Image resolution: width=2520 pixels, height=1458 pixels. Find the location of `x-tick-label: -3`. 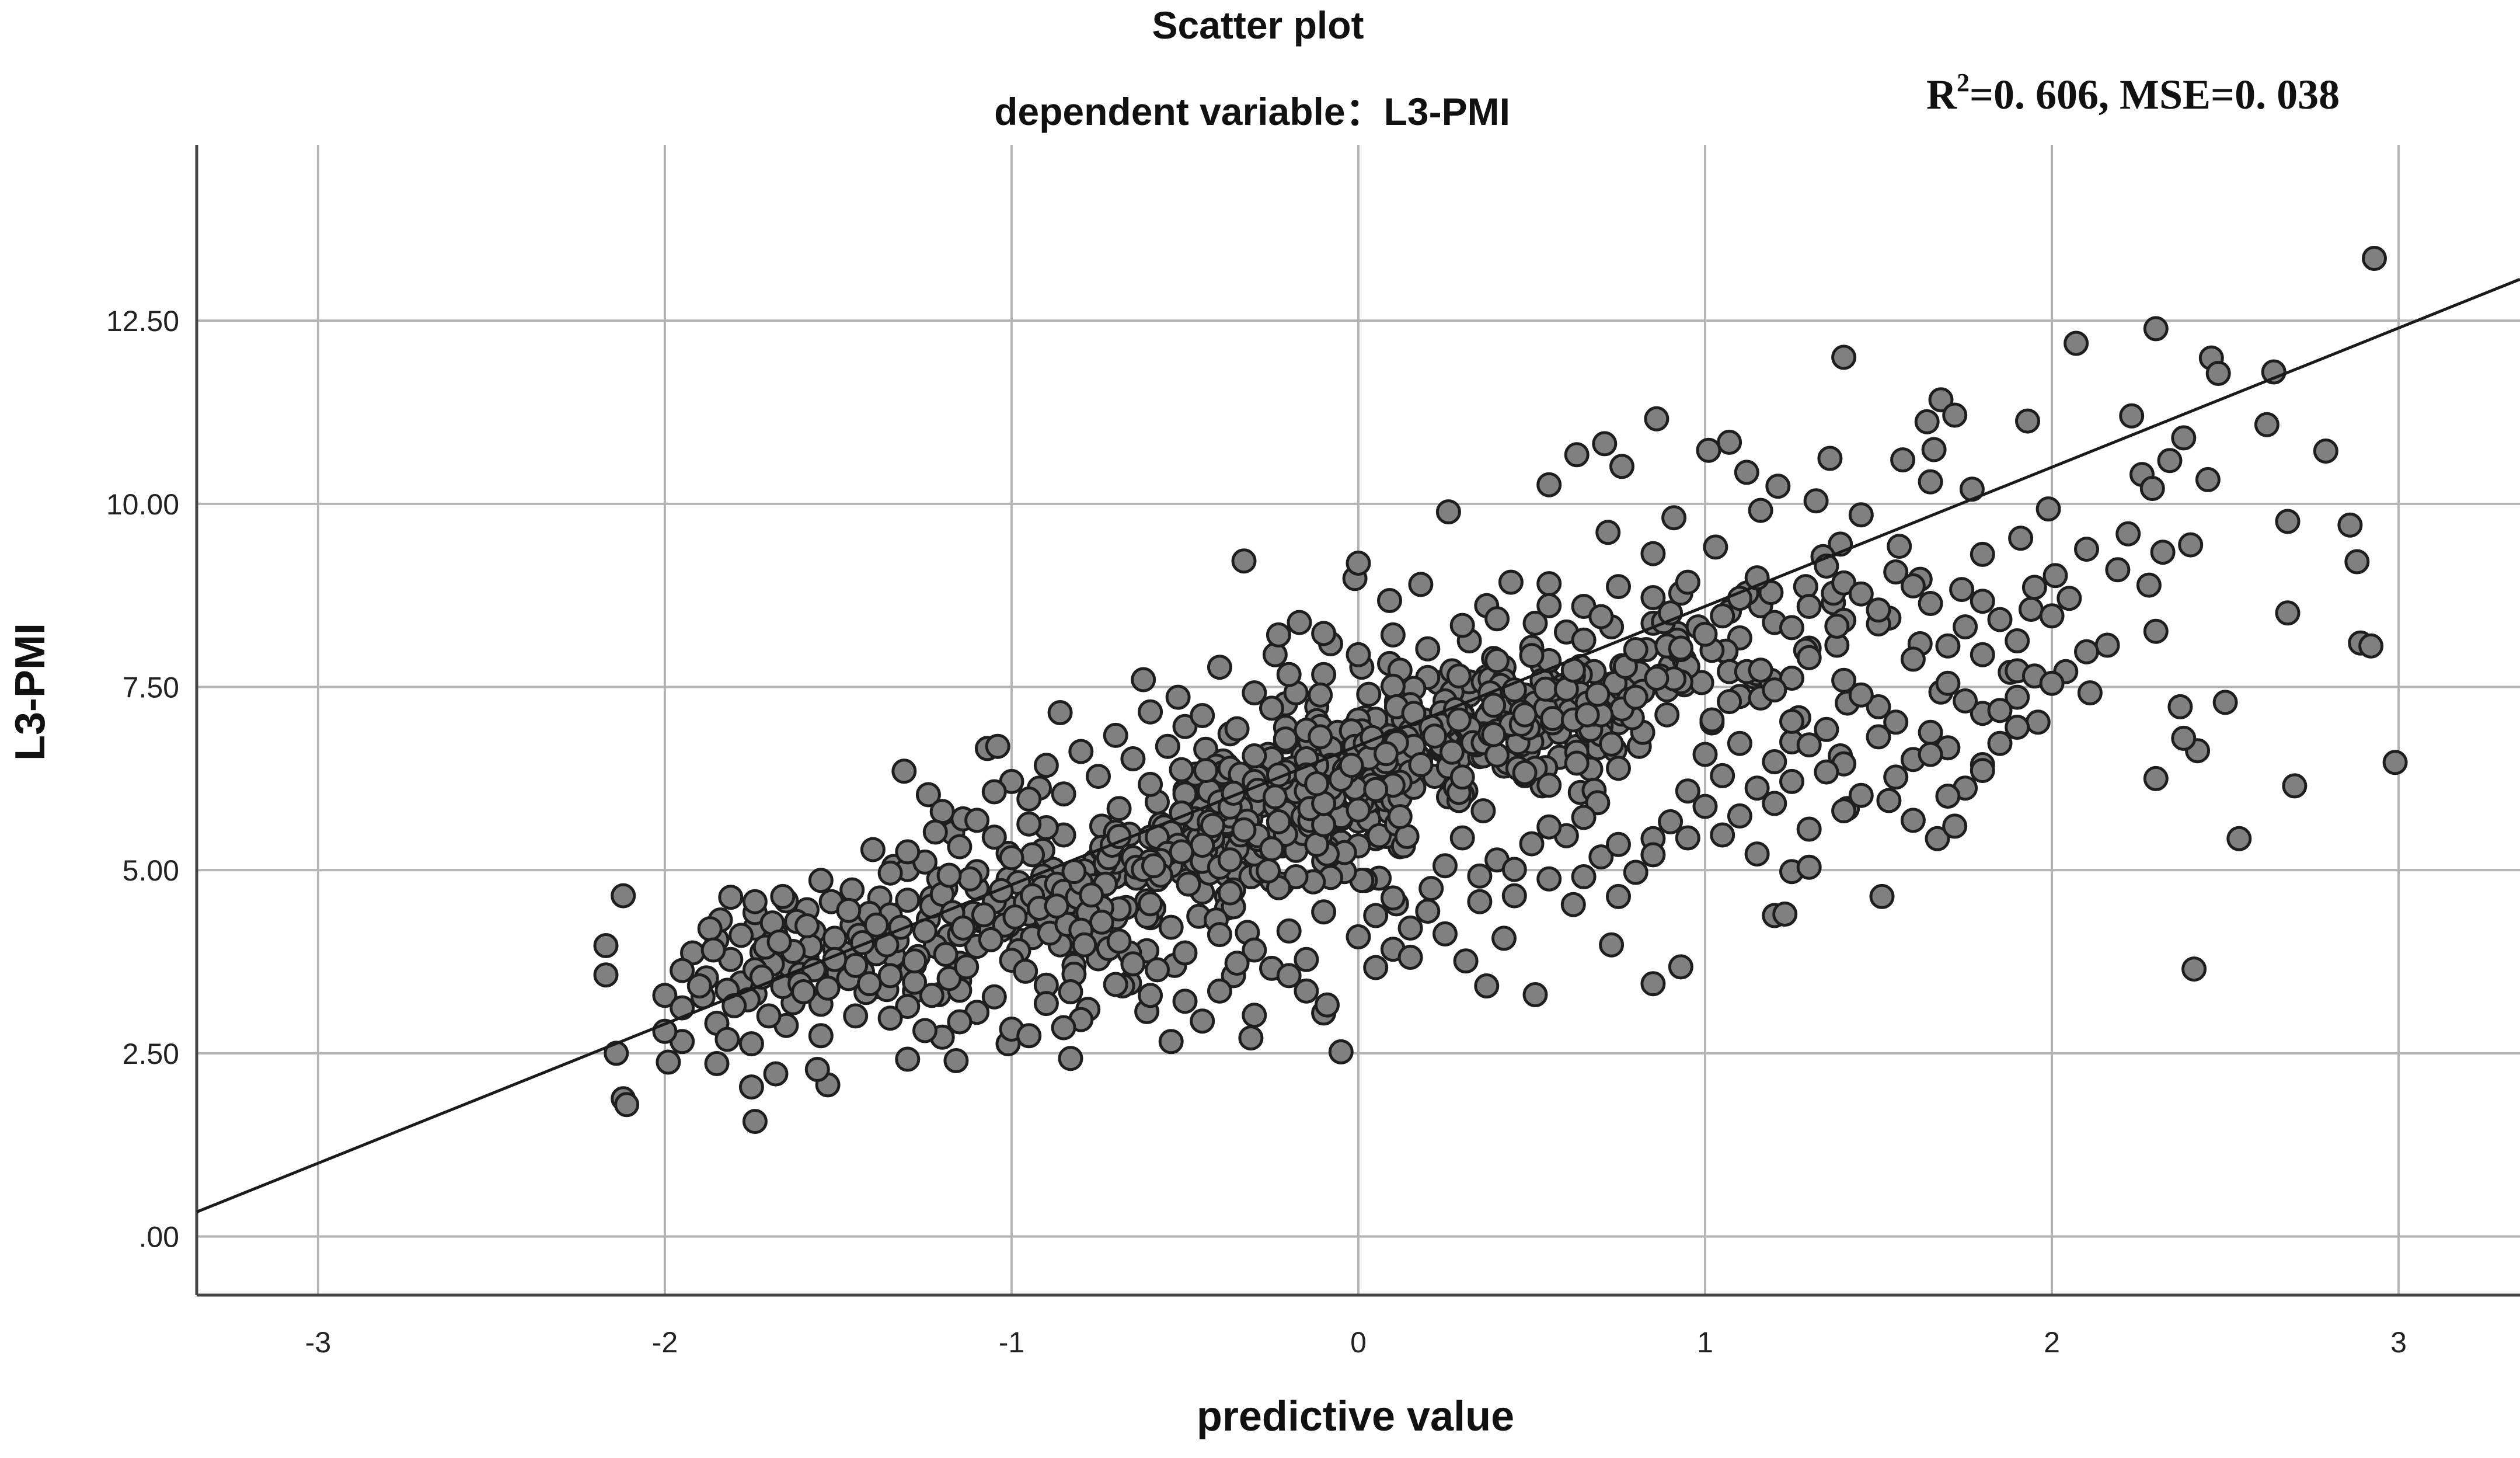

x-tick-label: -3 is located at coordinates (318, 1342).